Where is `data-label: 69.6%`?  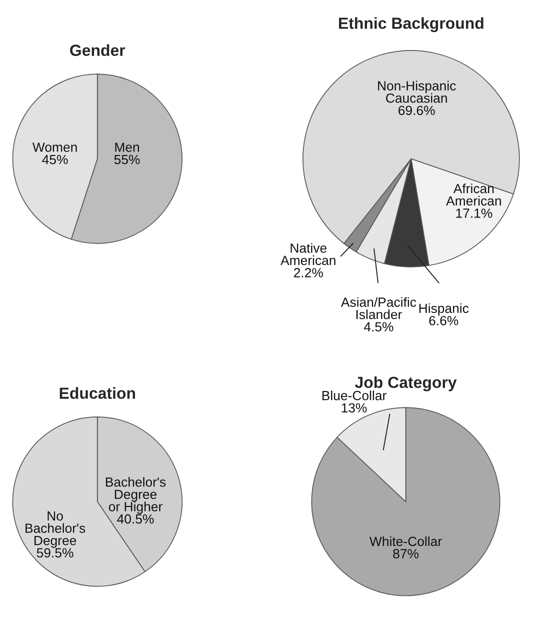
data-label: 69.6% is located at coordinates (416, 111).